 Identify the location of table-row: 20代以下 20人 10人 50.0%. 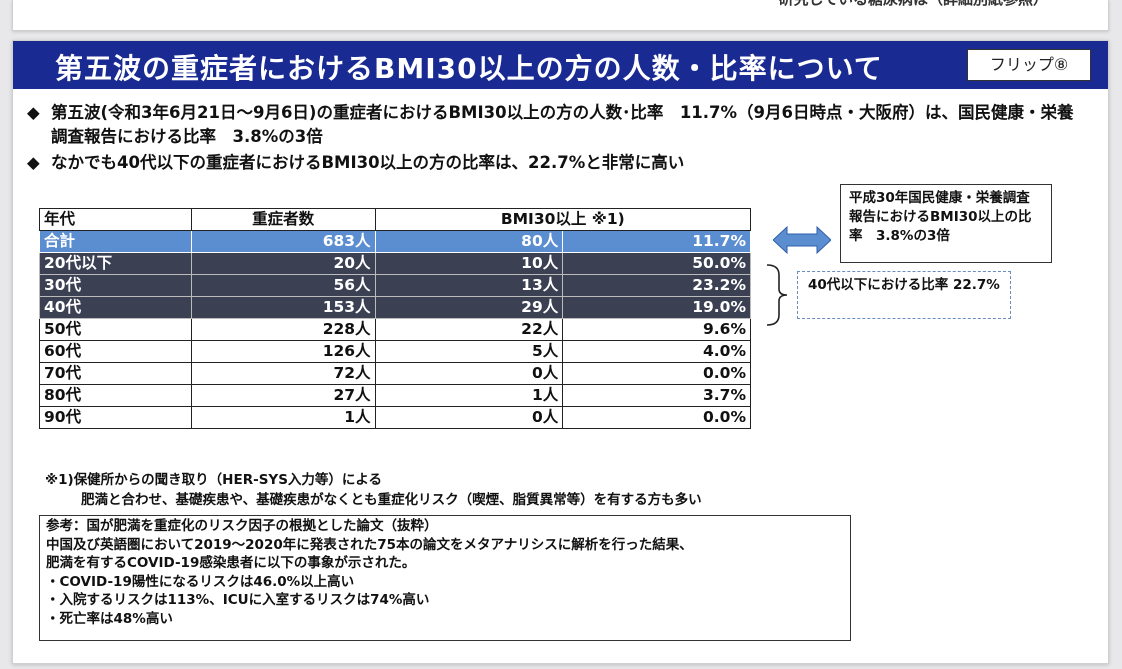
(395, 263).